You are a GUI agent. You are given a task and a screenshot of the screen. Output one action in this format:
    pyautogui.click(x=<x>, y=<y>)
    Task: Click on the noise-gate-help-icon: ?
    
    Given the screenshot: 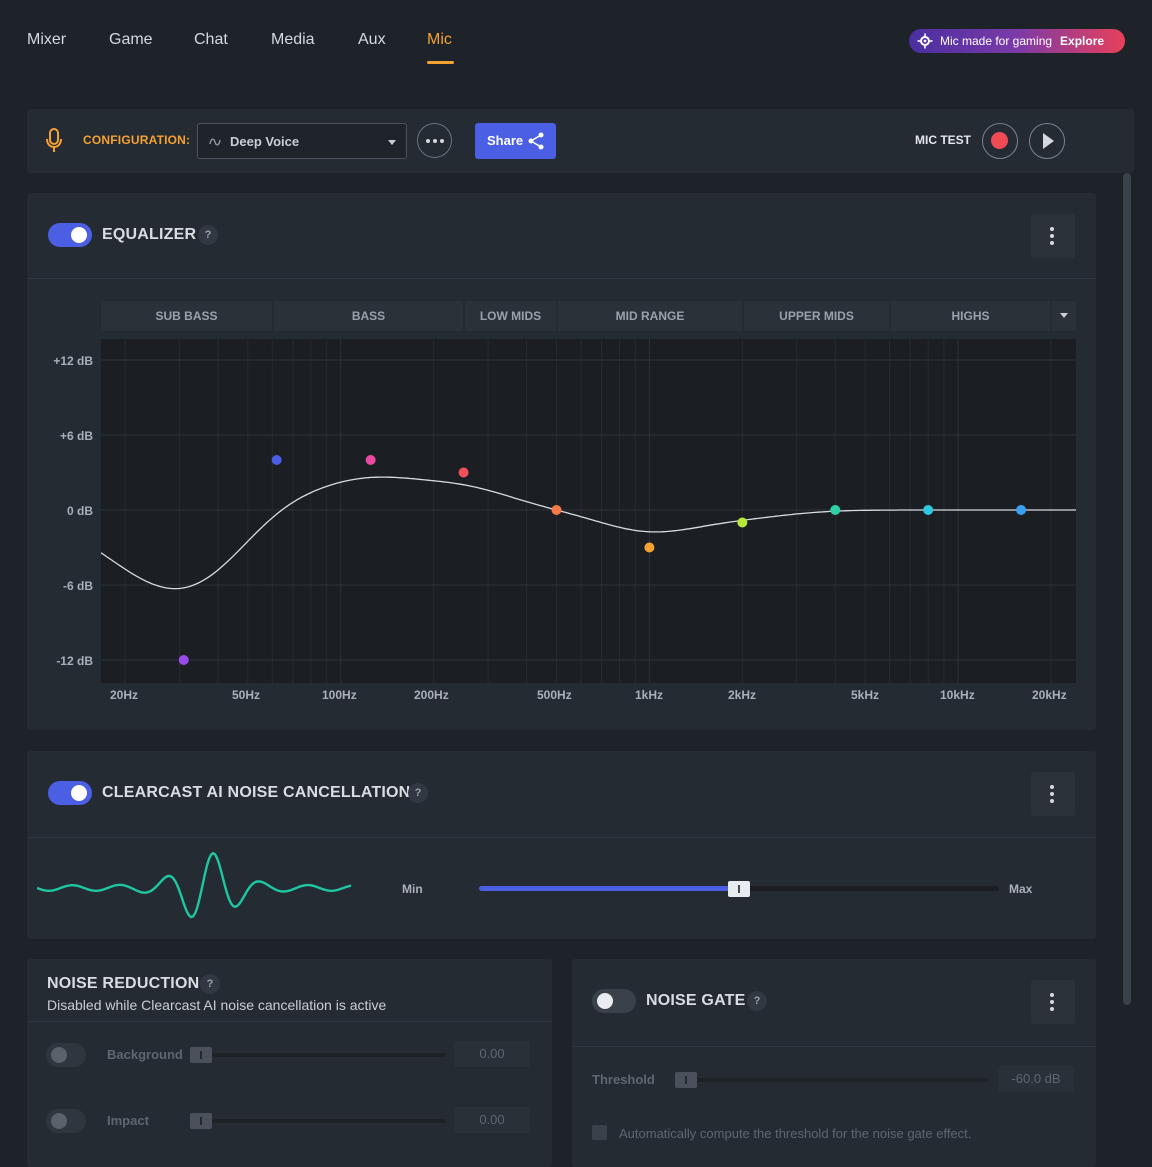 What is the action you would take?
    pyautogui.click(x=757, y=1001)
    